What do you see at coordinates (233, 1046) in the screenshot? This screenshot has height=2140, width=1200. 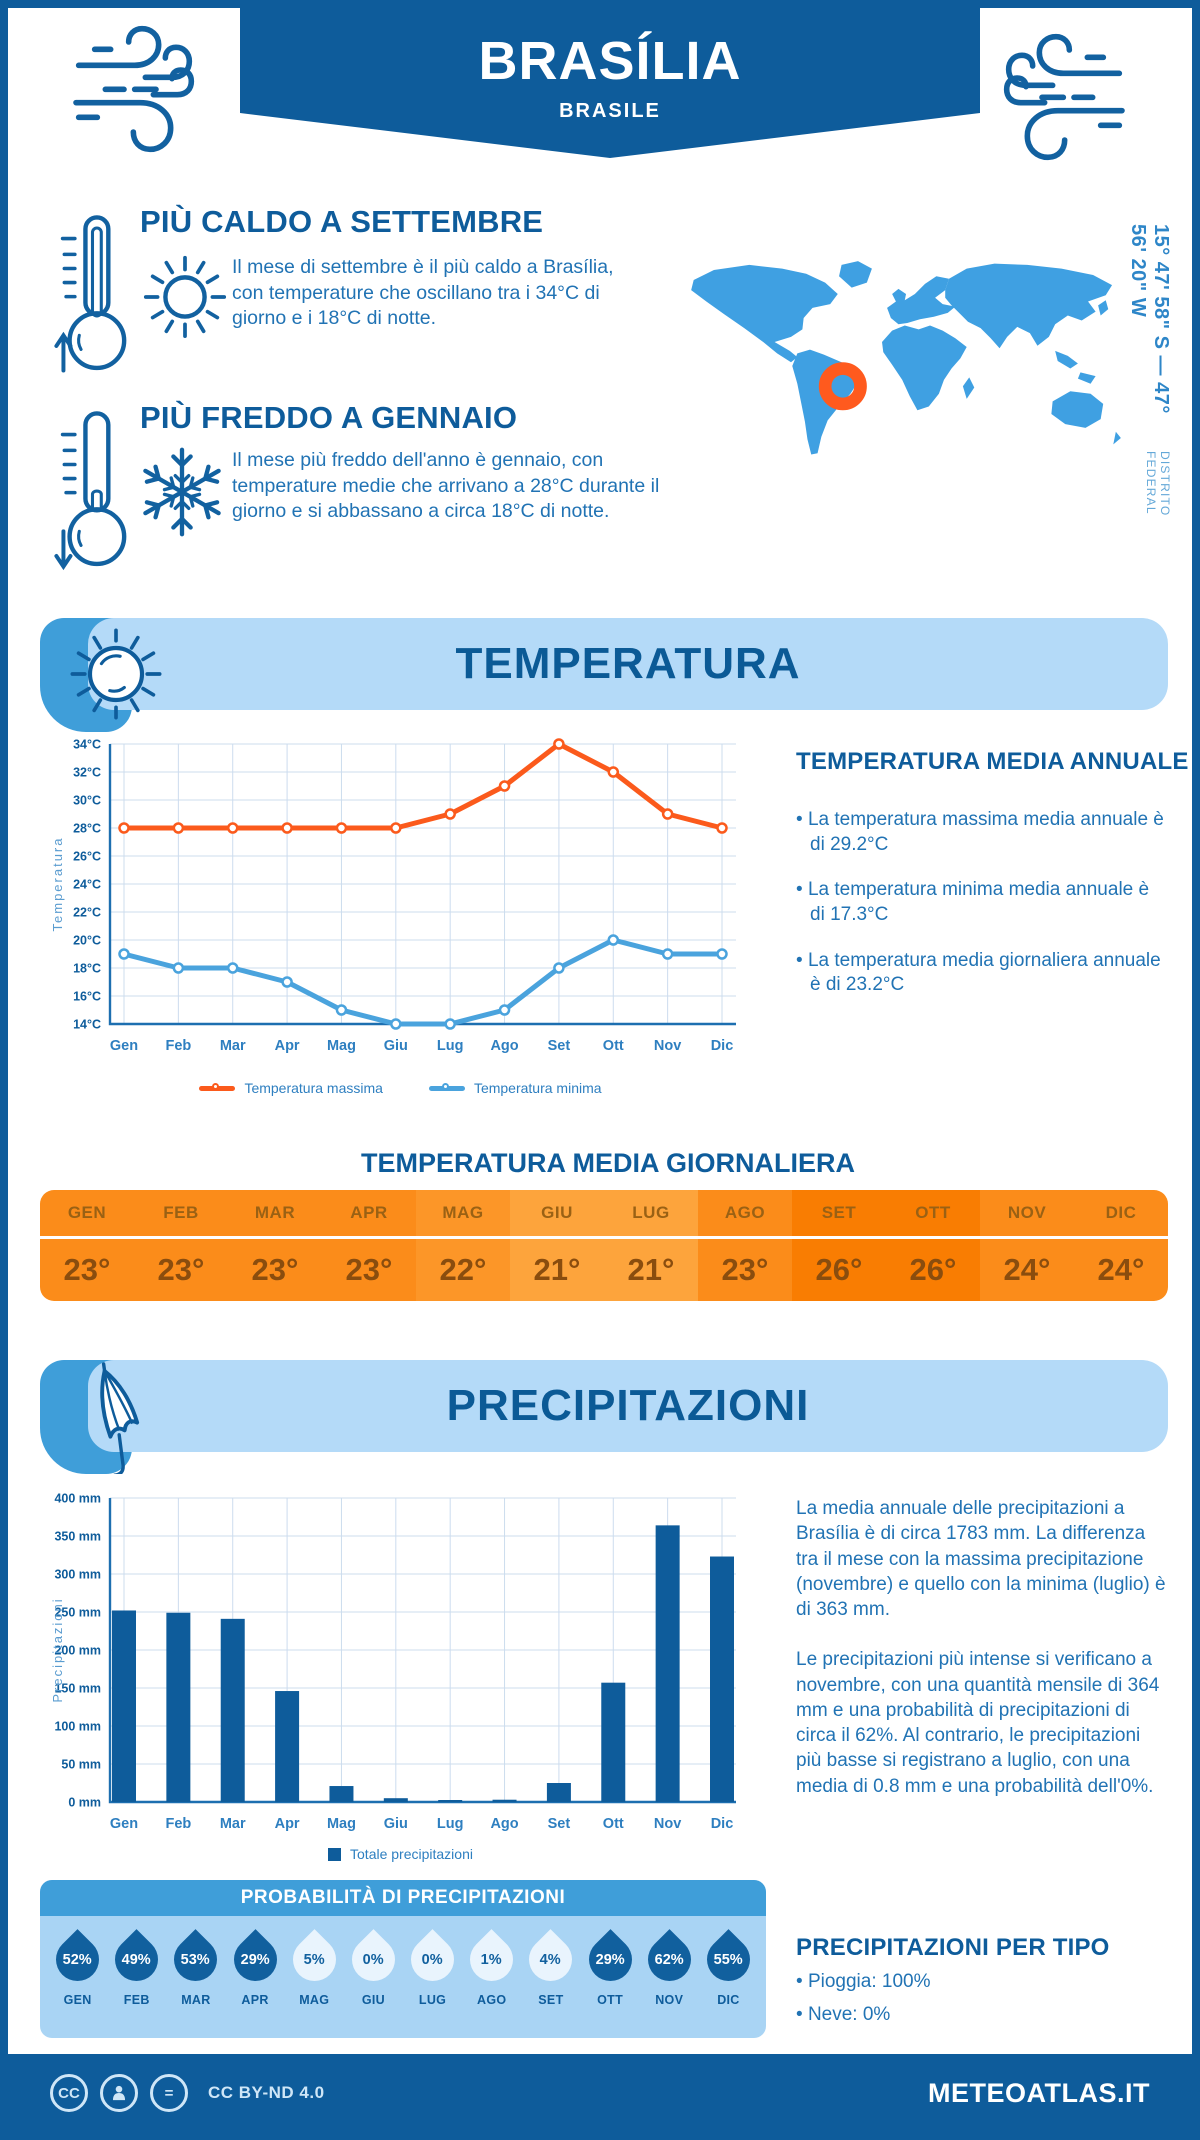 I see `temp-x-tick: Mar` at bounding box center [233, 1046].